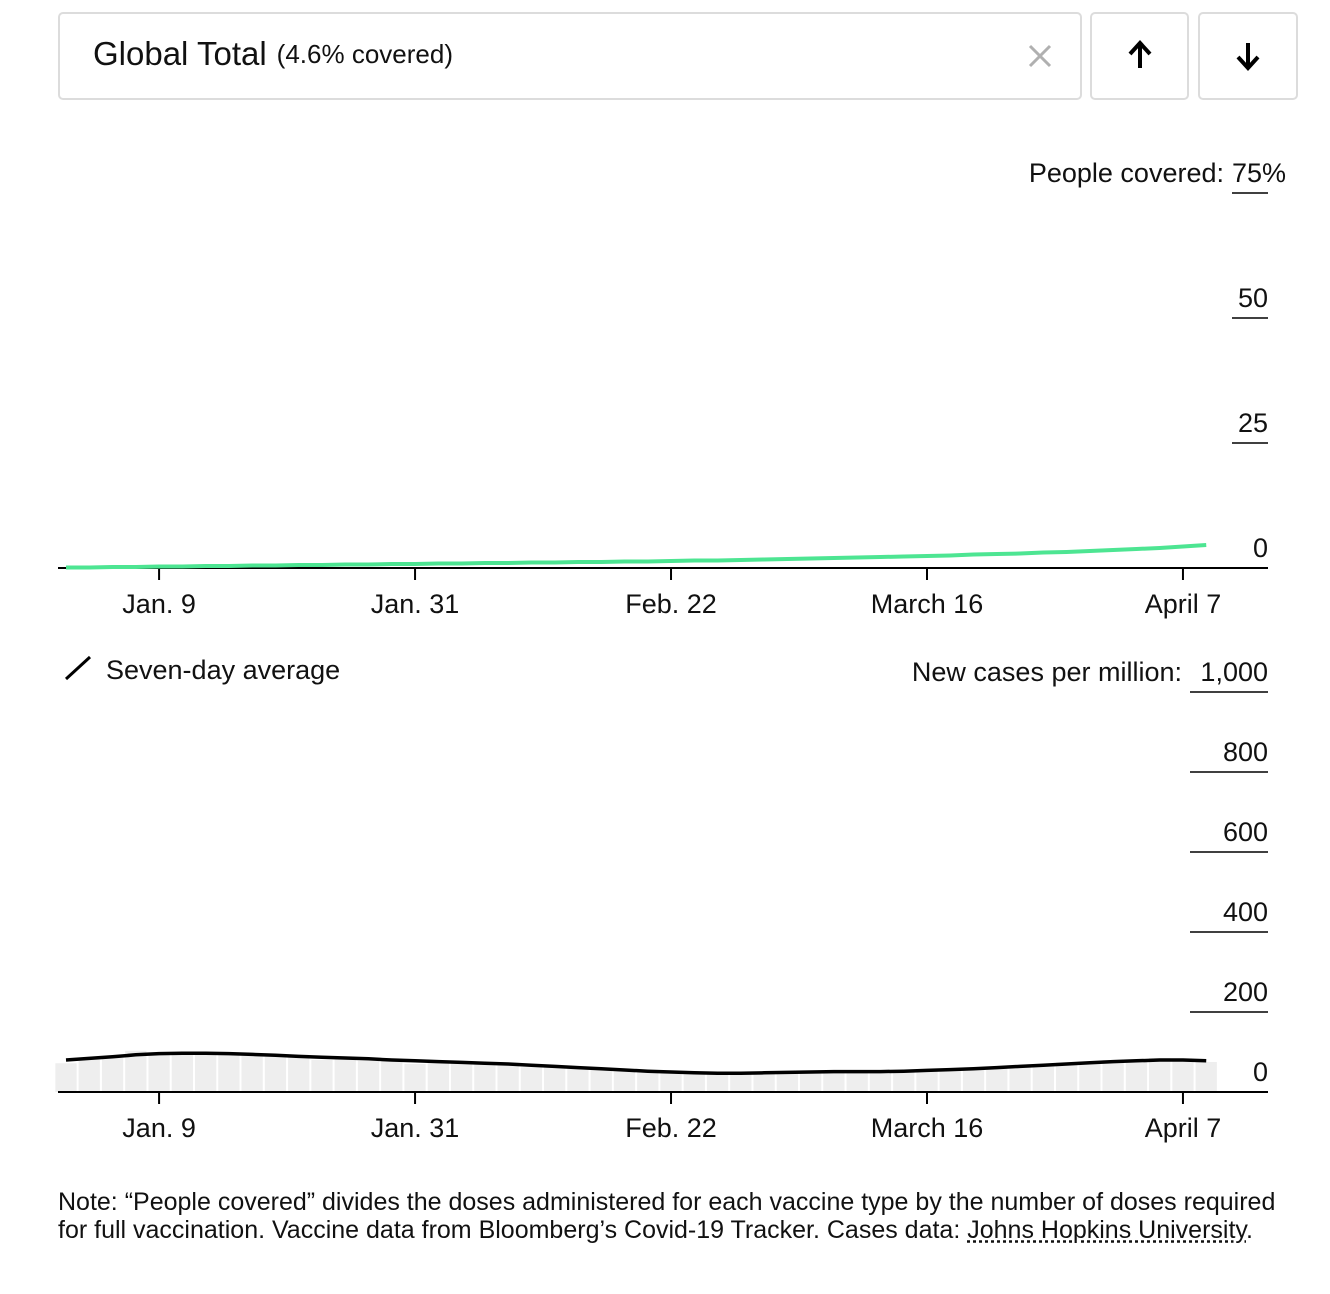 The width and height of the screenshot is (1330, 1294). Describe the element at coordinates (570, 56) in the screenshot. I see `search-box` at that location.